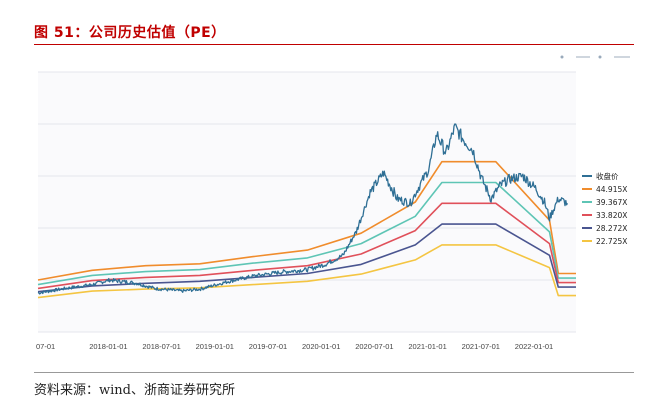 This screenshot has width=648, height=404. I want to click on x-tick-label: 2018-07-01, so click(161, 346).